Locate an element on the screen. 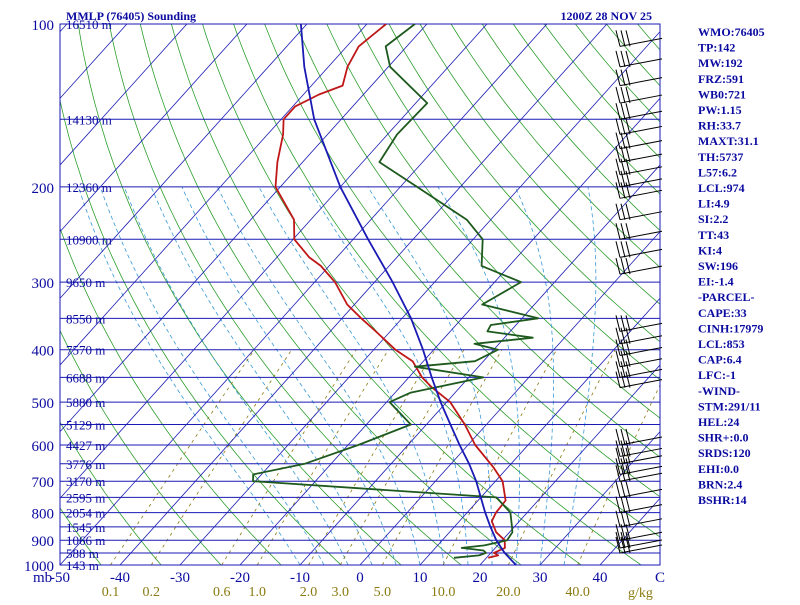 The width and height of the screenshot is (800, 605). index-value: RH:33.7 is located at coordinates (719, 126).